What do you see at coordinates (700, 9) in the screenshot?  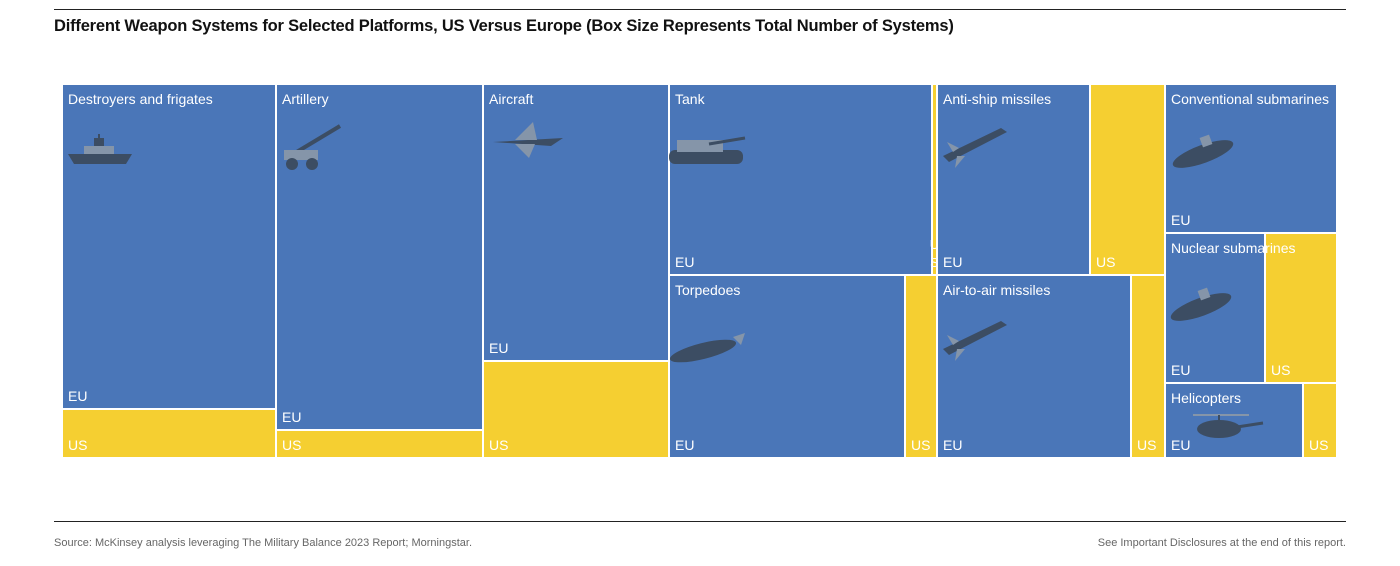 I see `top-rule` at bounding box center [700, 9].